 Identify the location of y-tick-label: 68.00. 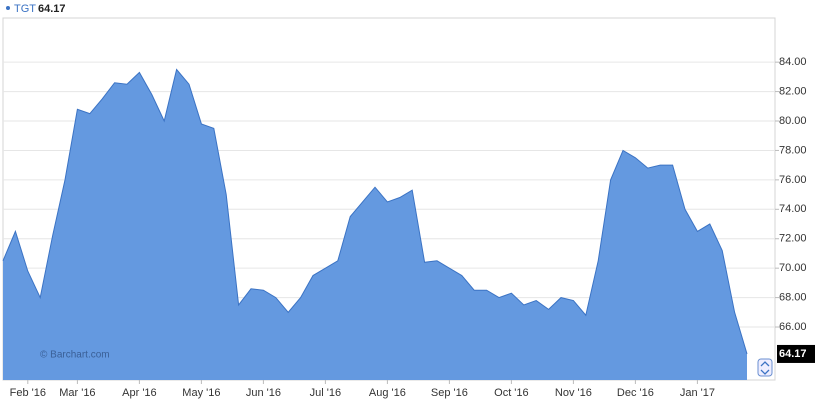
(793, 297).